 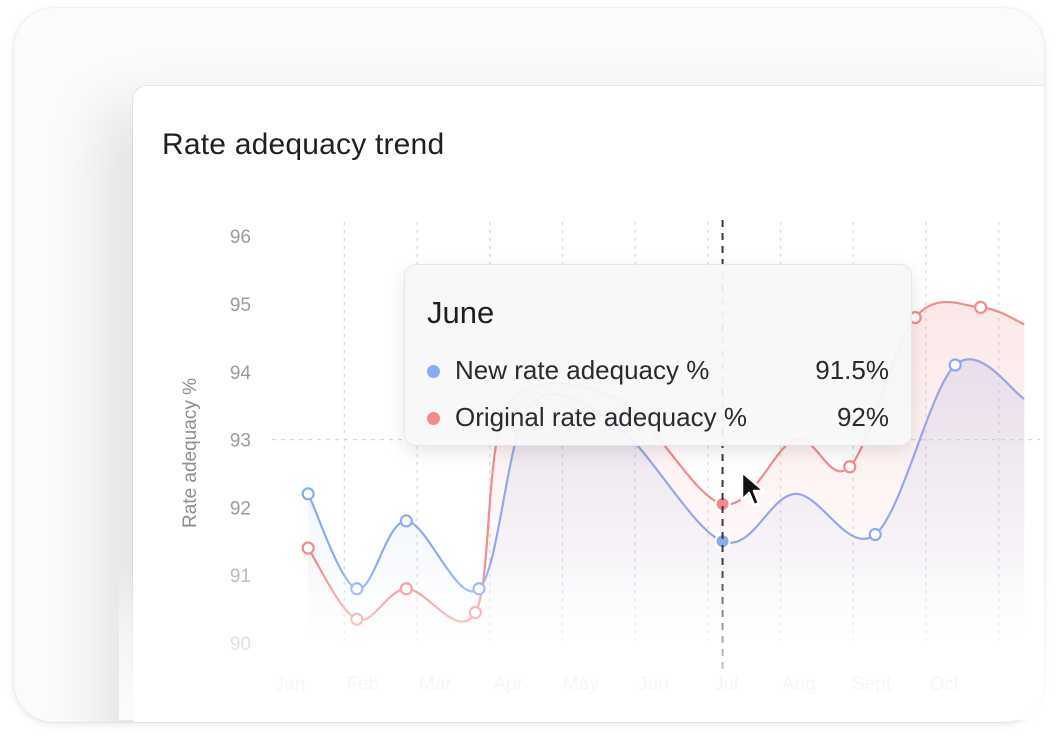 What do you see at coordinates (753, 488) in the screenshot?
I see `mouse-pointer-icon` at bounding box center [753, 488].